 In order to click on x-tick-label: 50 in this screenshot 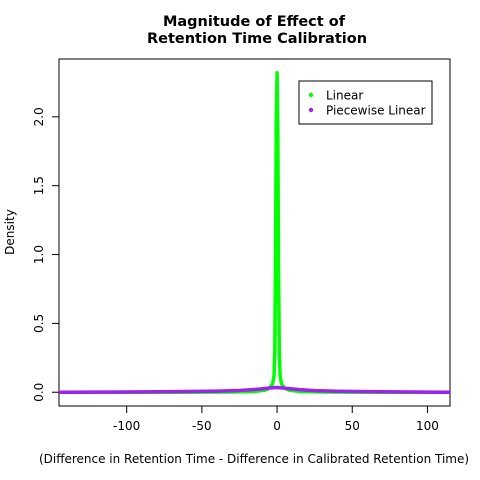, I will do `click(352, 426)`.